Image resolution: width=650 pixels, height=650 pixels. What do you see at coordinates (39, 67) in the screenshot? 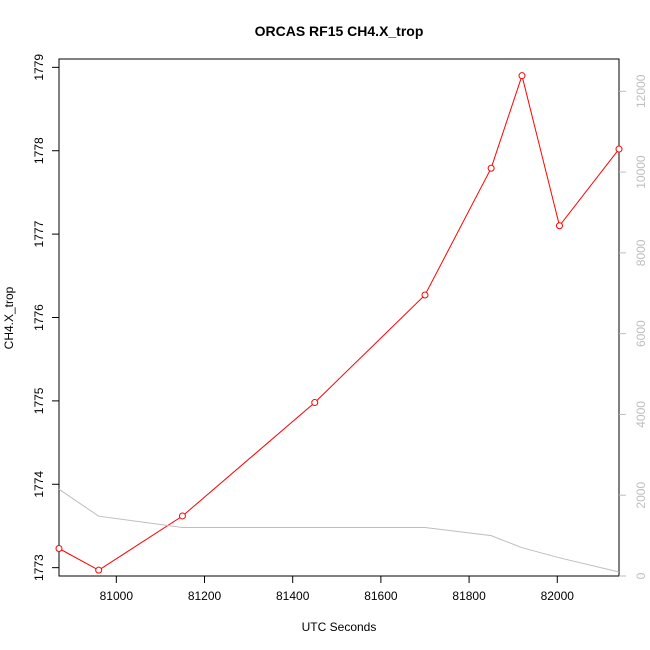
I see `y-tick-label: 1779` at bounding box center [39, 67].